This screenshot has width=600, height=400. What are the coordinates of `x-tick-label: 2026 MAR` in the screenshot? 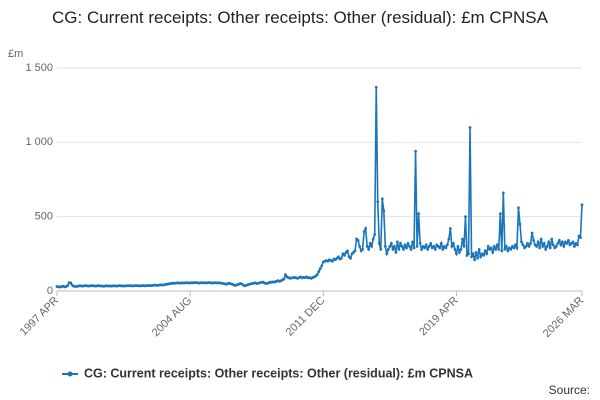 It's located at (563, 317).